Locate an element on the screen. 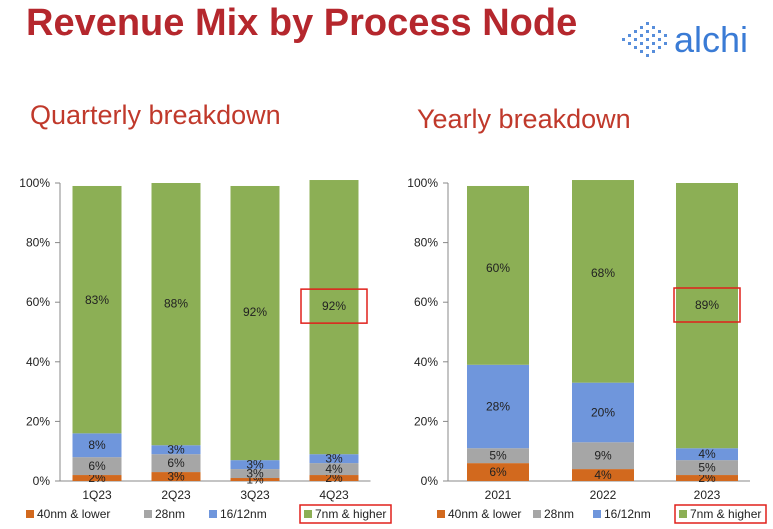  yearly-y-tick-label: 80% is located at coordinates (426, 243).